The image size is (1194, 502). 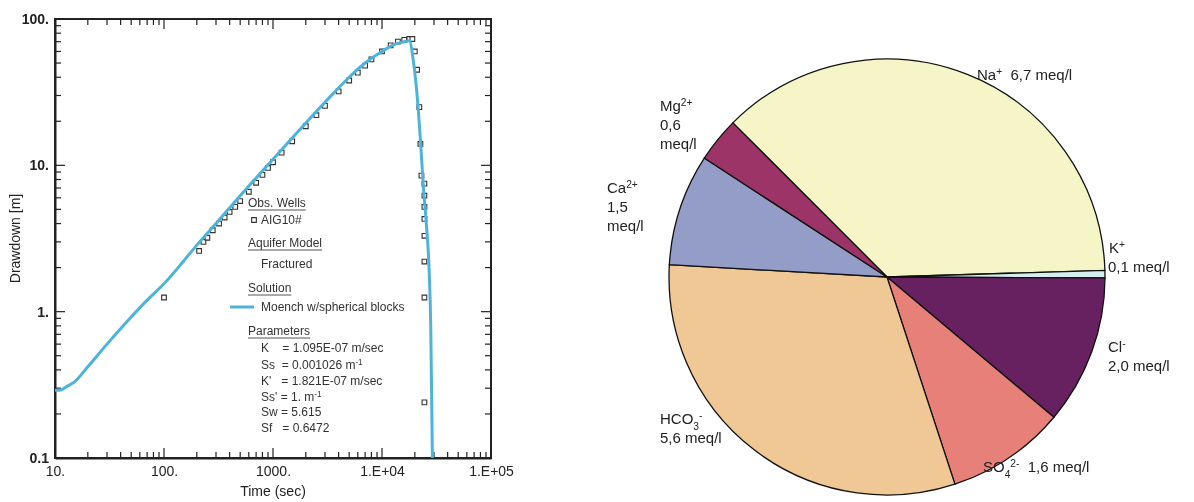 I want to click on annotation: Sw = 5.615, so click(x=291, y=412).